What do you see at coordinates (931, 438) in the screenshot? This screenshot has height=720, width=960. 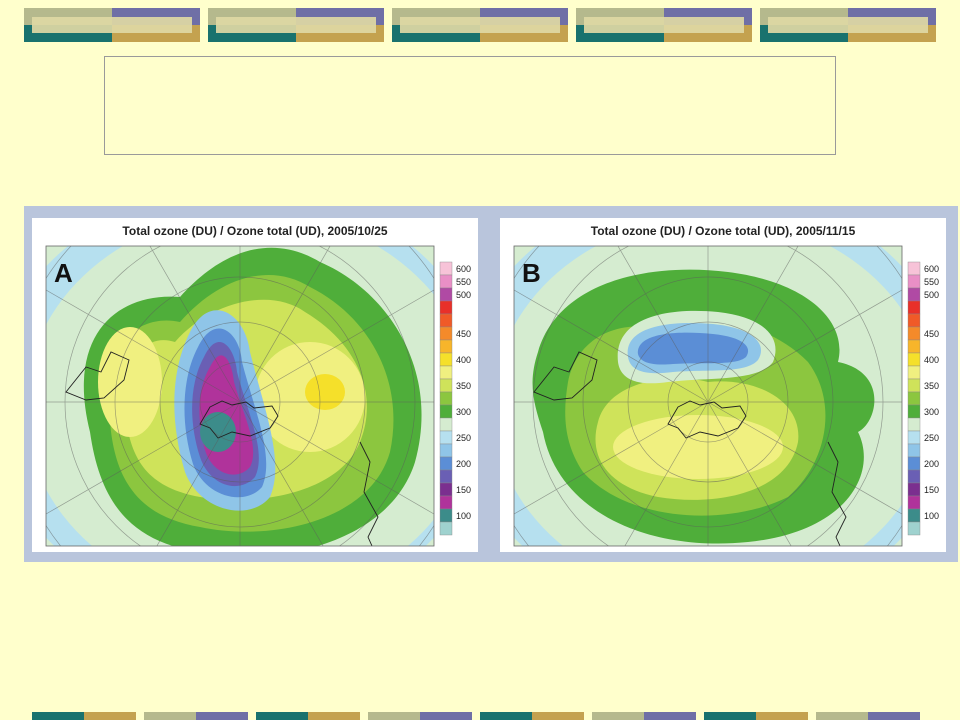 I see `legend-tick-label: 250` at bounding box center [931, 438].